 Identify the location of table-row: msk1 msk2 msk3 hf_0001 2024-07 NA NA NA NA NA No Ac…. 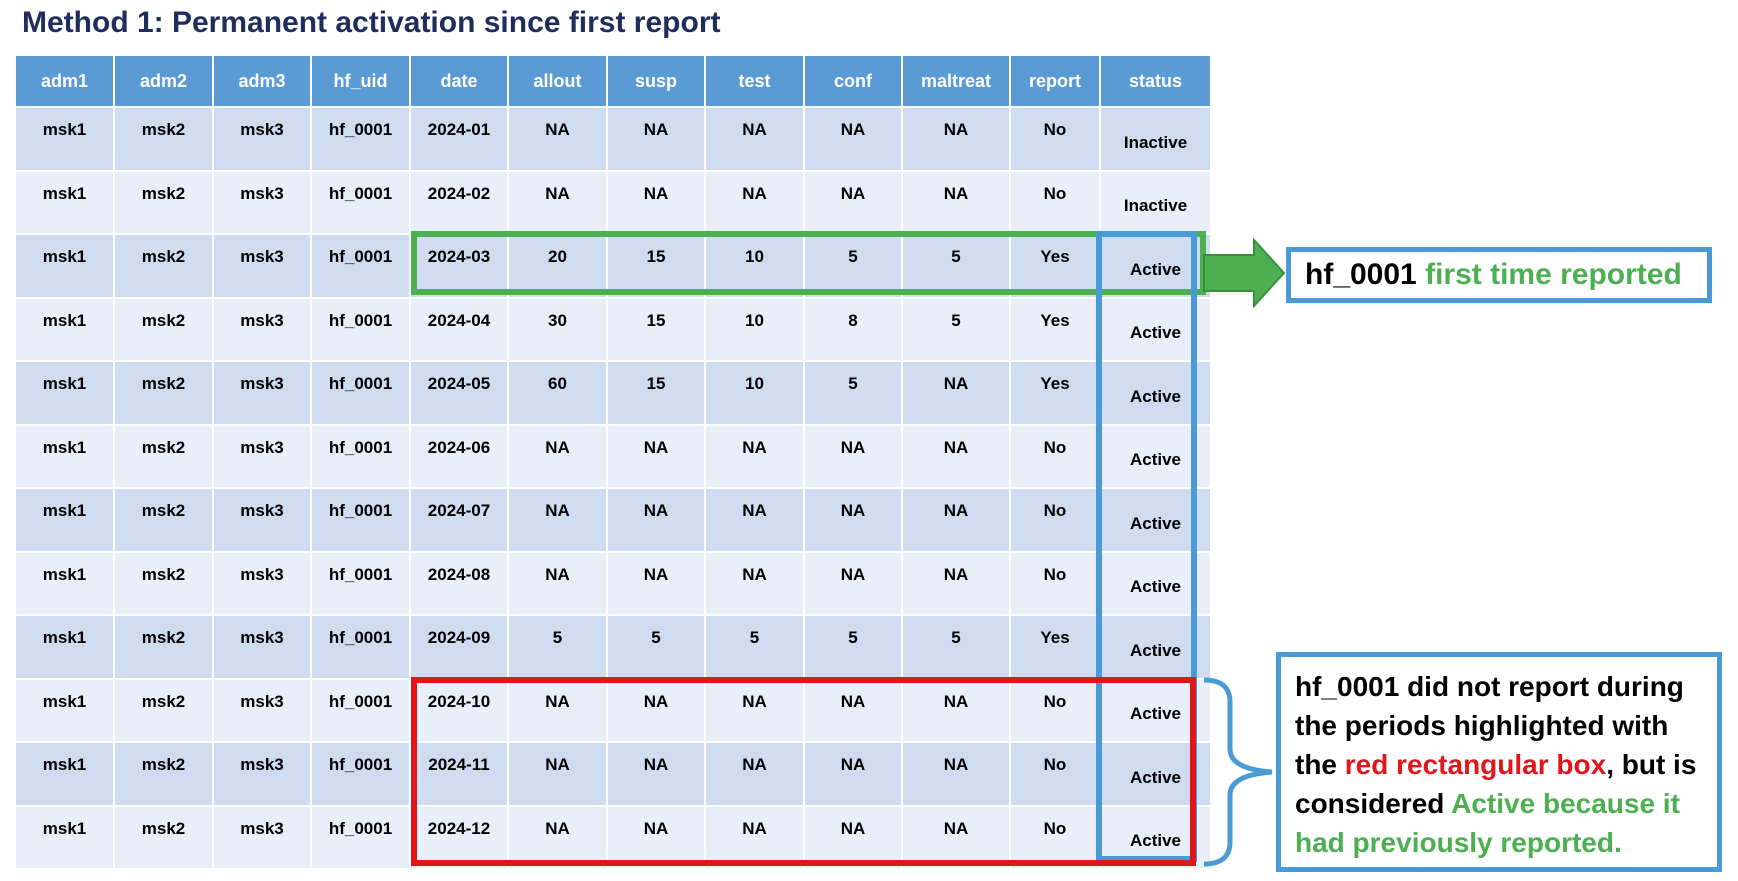
(613, 520).